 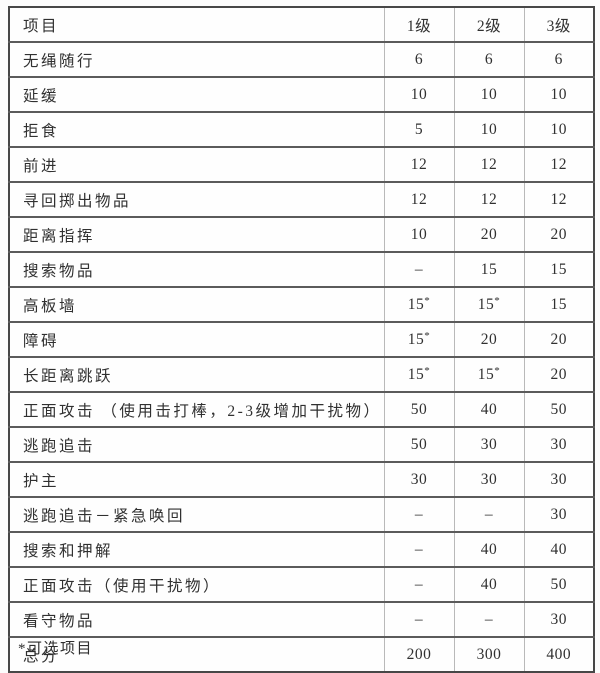 I want to click on table-row: 看守物品 – –30, so click(x=301, y=619).